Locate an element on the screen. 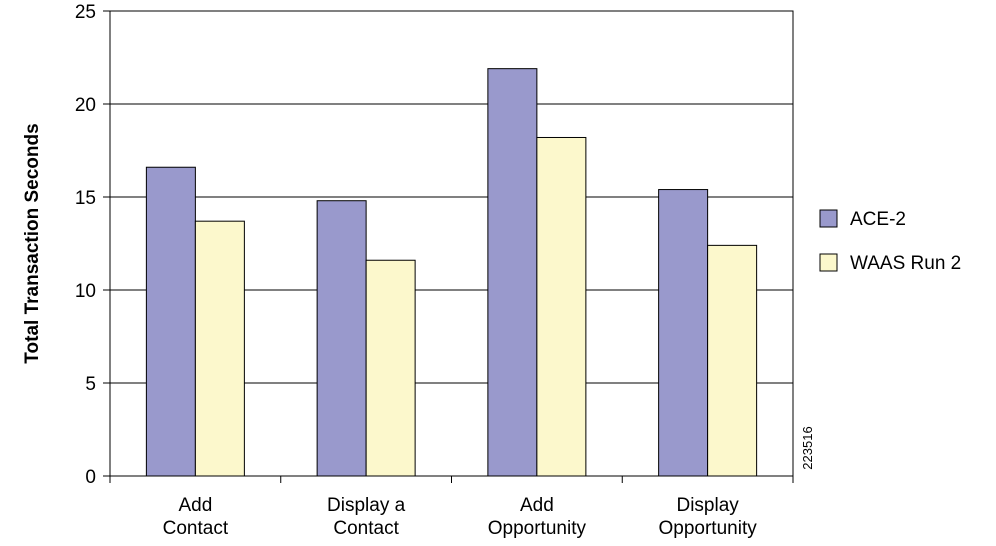 The image size is (996, 546). legend: ACE-2 WAAS Run 2 is located at coordinates (890, 241).